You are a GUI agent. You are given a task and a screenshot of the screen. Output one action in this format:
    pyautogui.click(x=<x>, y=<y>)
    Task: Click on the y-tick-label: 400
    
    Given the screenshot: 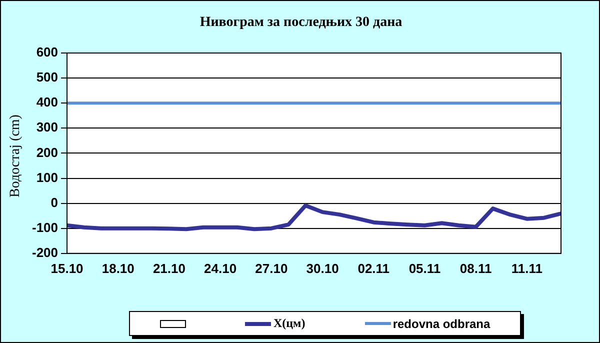 What is the action you would take?
    pyautogui.click(x=47, y=102)
    